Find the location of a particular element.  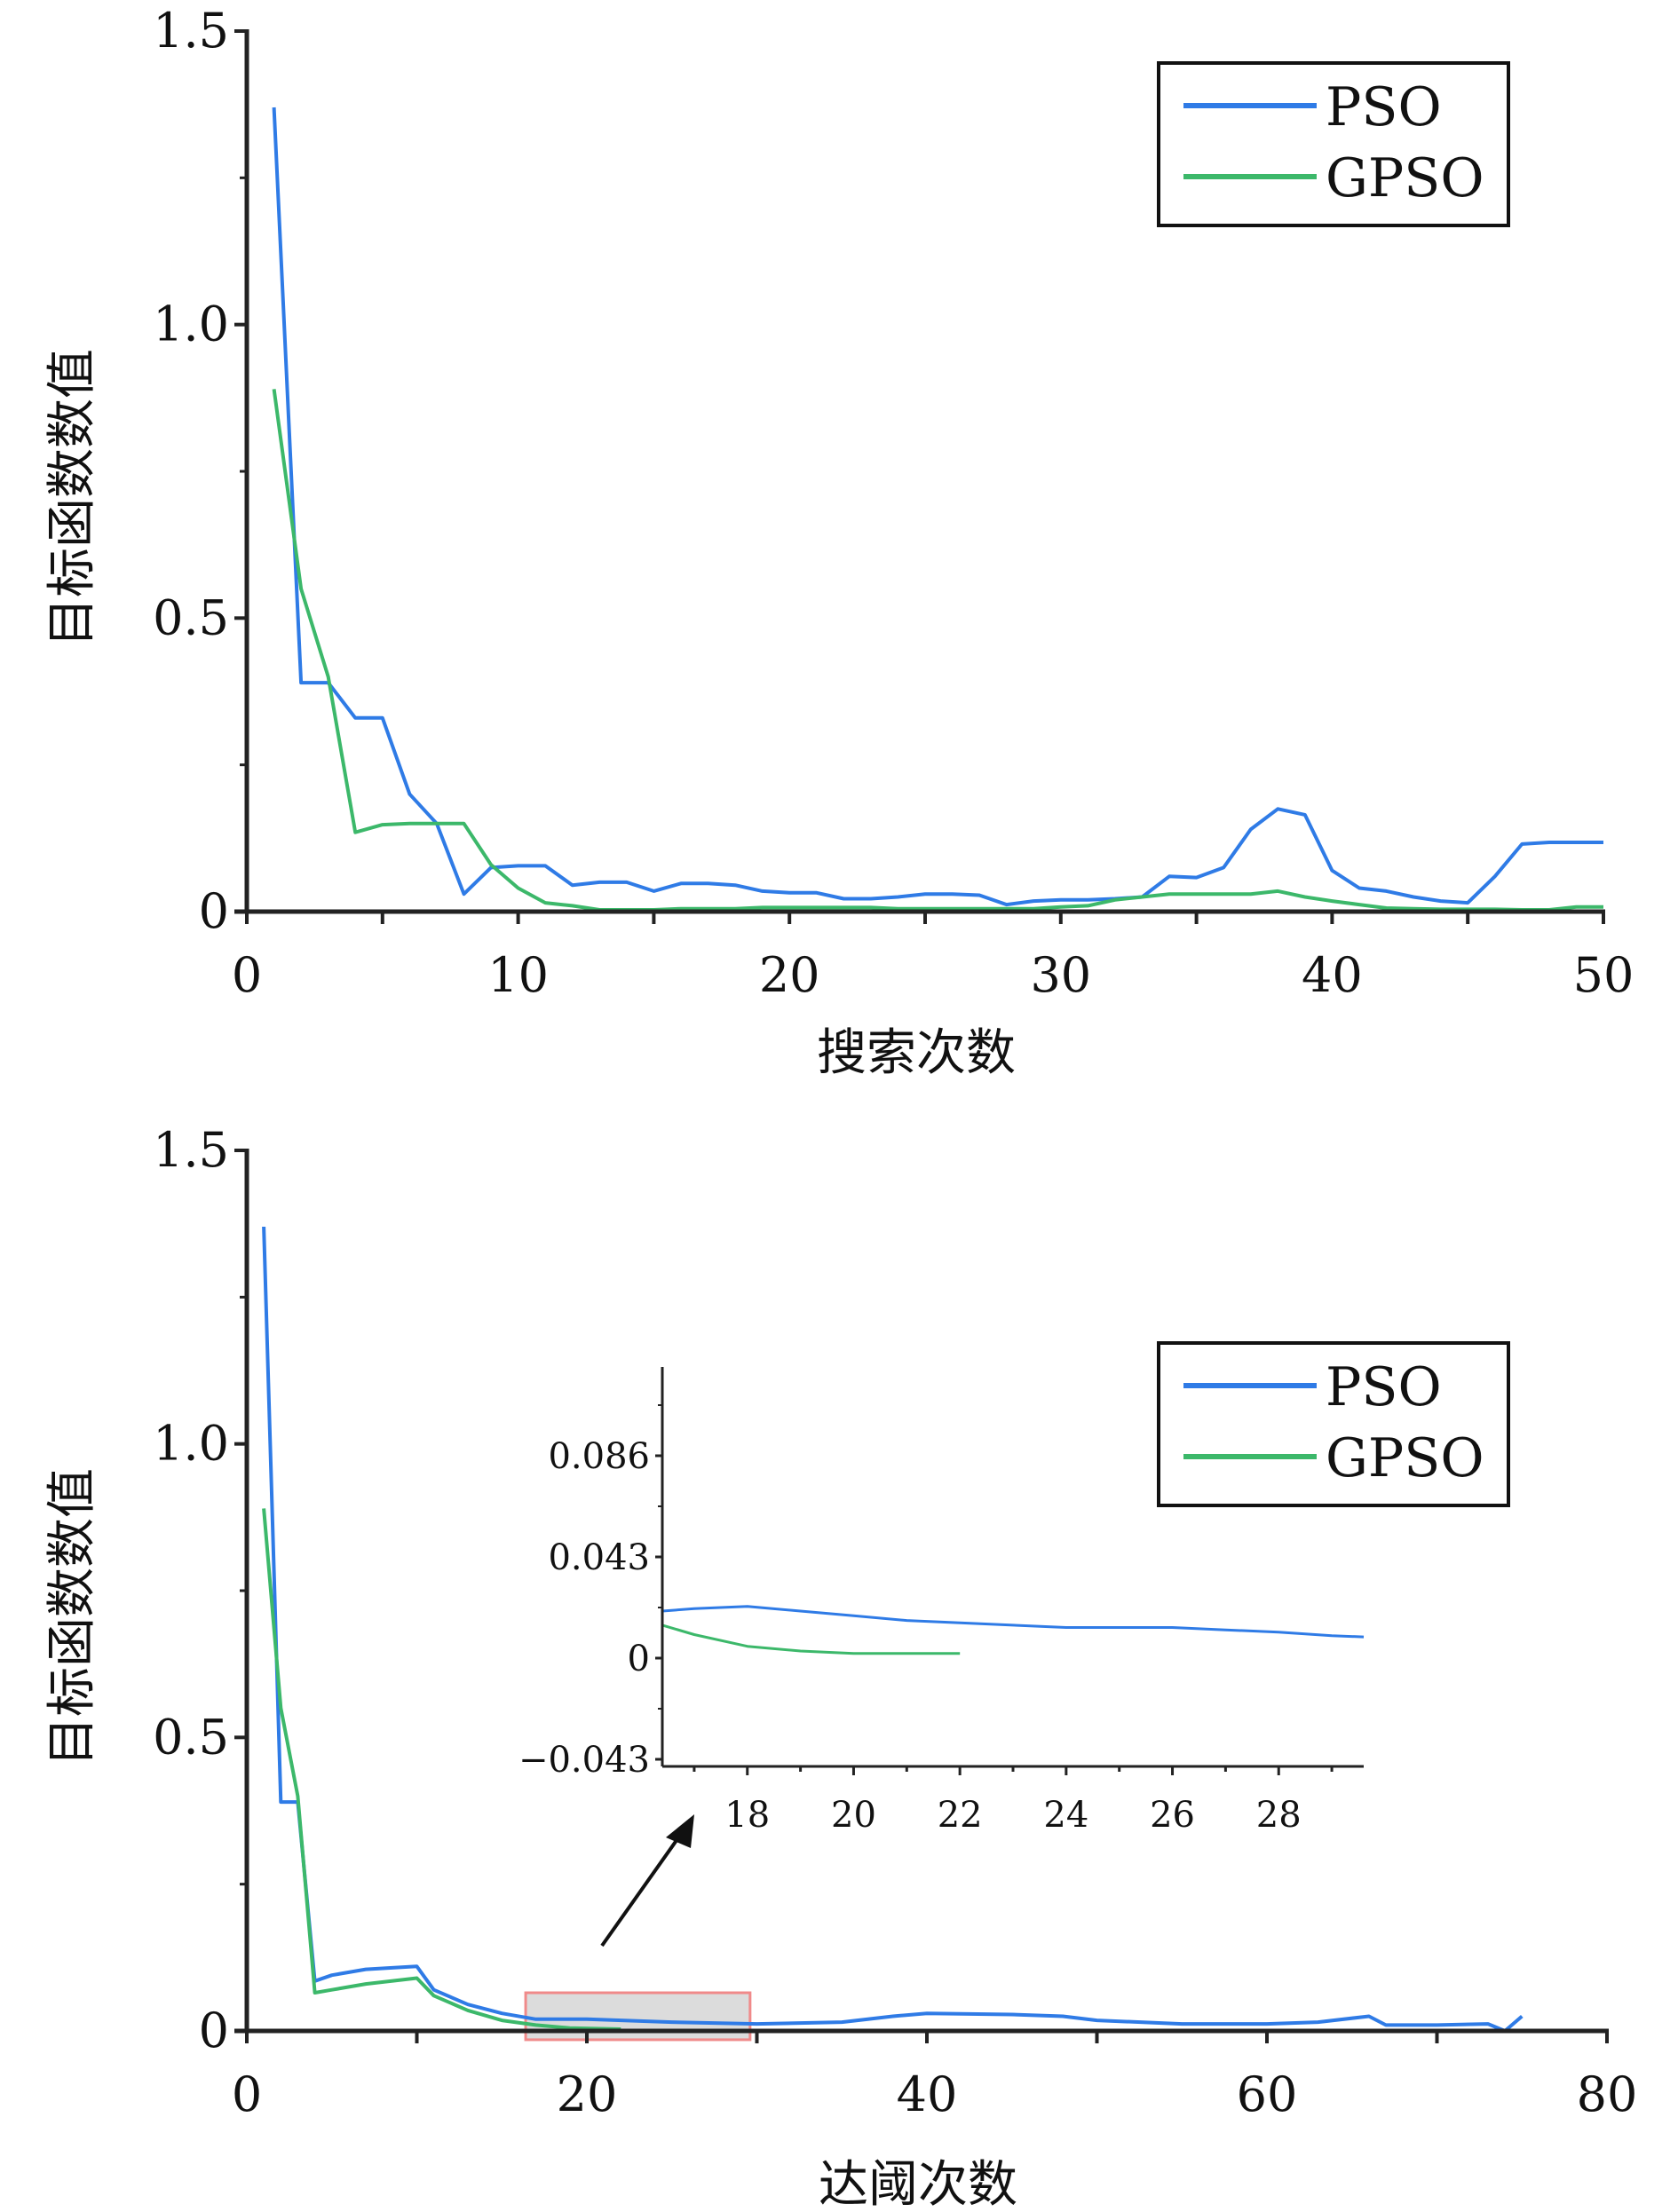

inset-x-tick-label: 20 is located at coordinates (853, 1815).